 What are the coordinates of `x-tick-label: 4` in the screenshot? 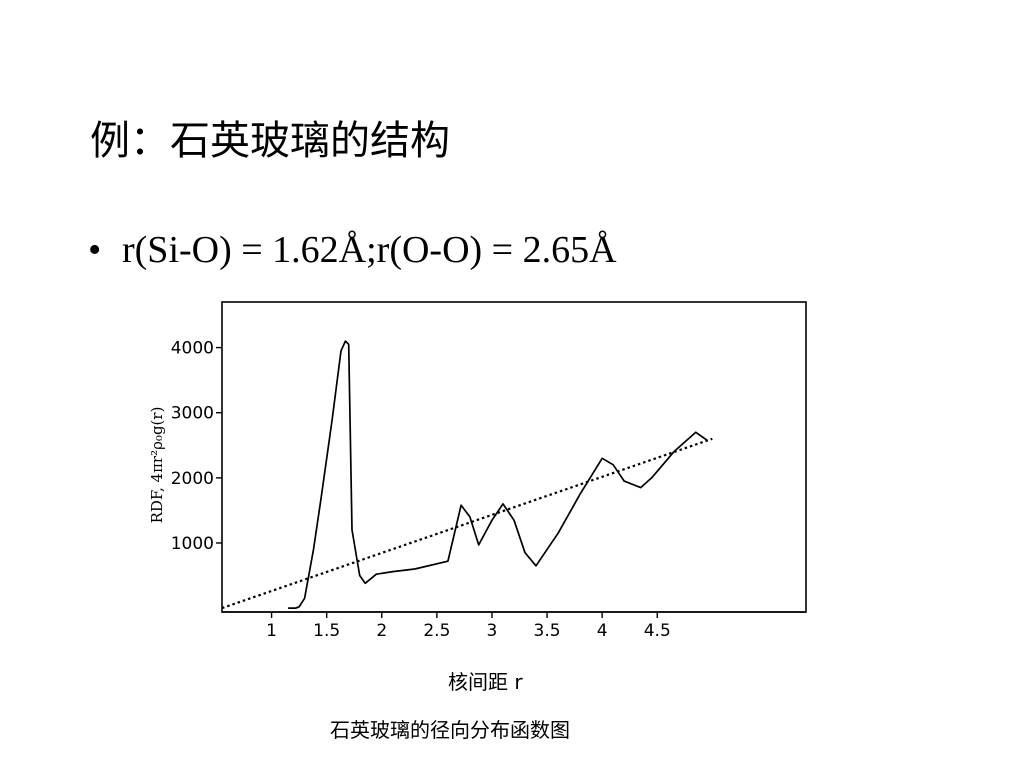 It's located at (602, 631).